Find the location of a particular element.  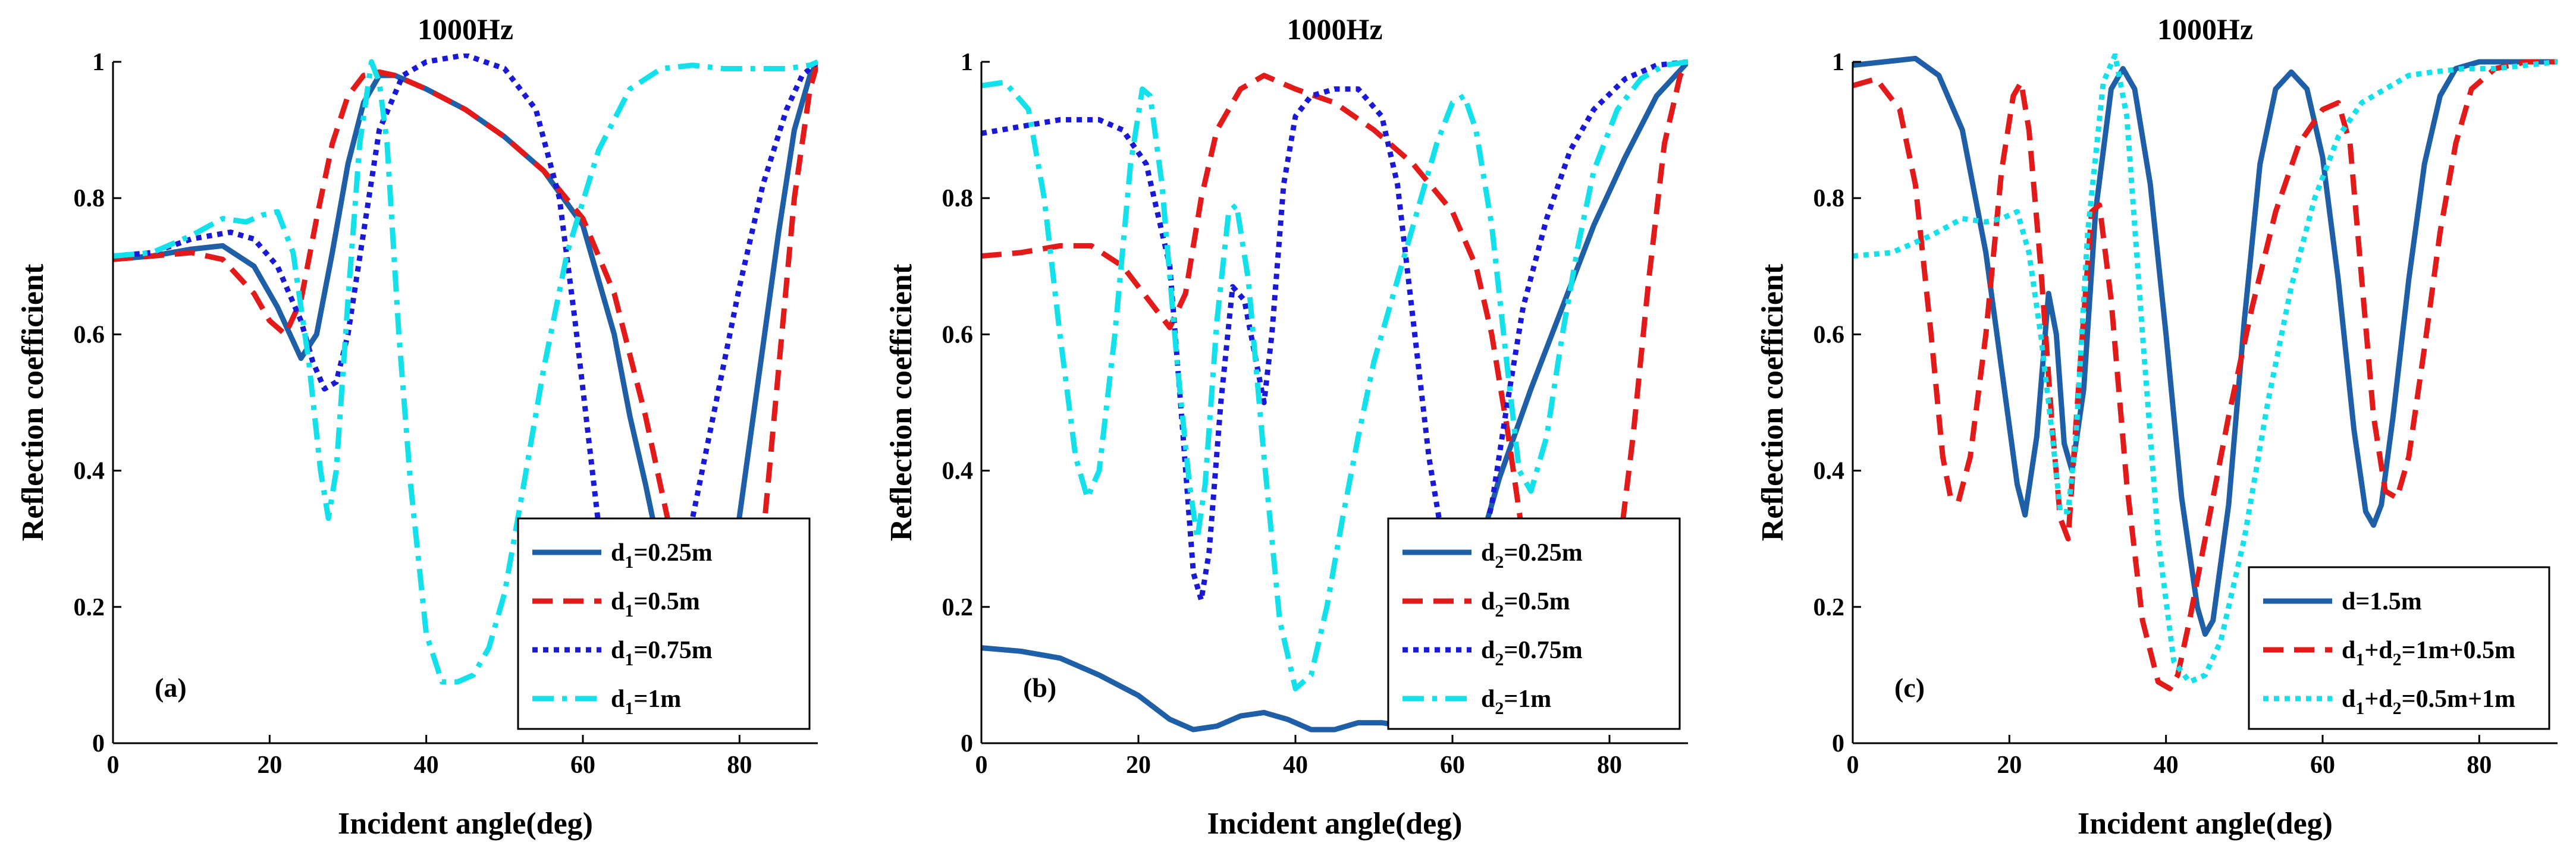

panel-label: (c) is located at coordinates (1909, 687).